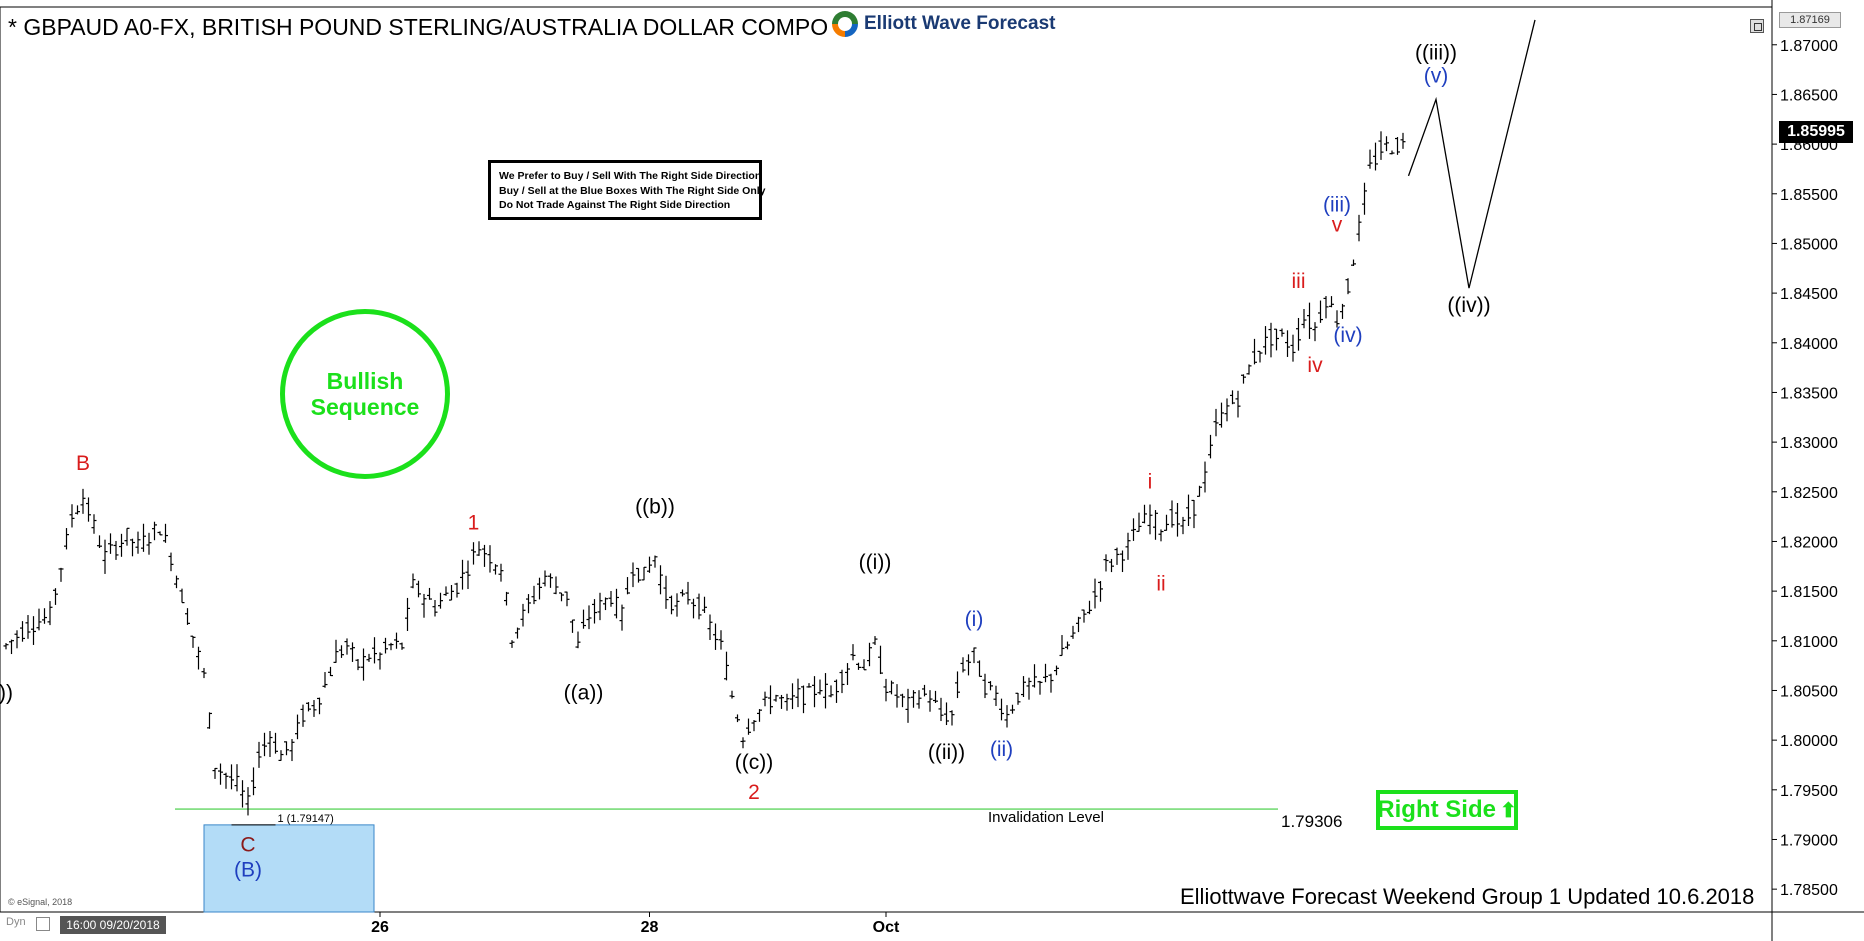 The image size is (1864, 941). Describe the element at coordinates (1809, 195) in the screenshot. I see `y-tick-label: 1.85500` at that location.